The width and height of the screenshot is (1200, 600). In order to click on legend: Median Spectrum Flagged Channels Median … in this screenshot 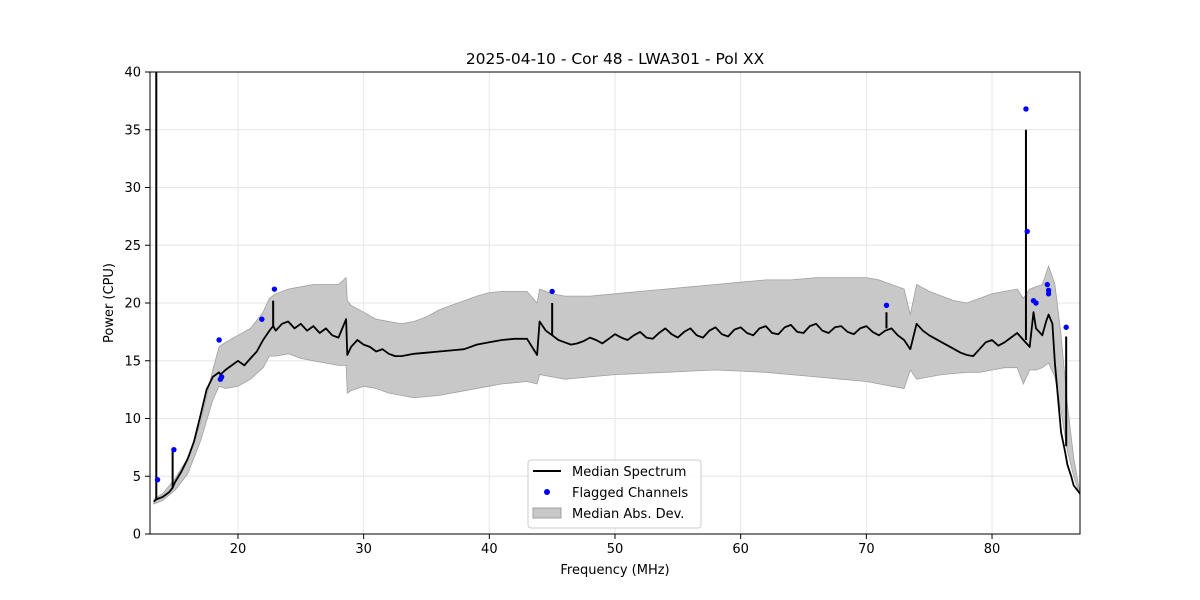, I will do `click(614, 494)`.